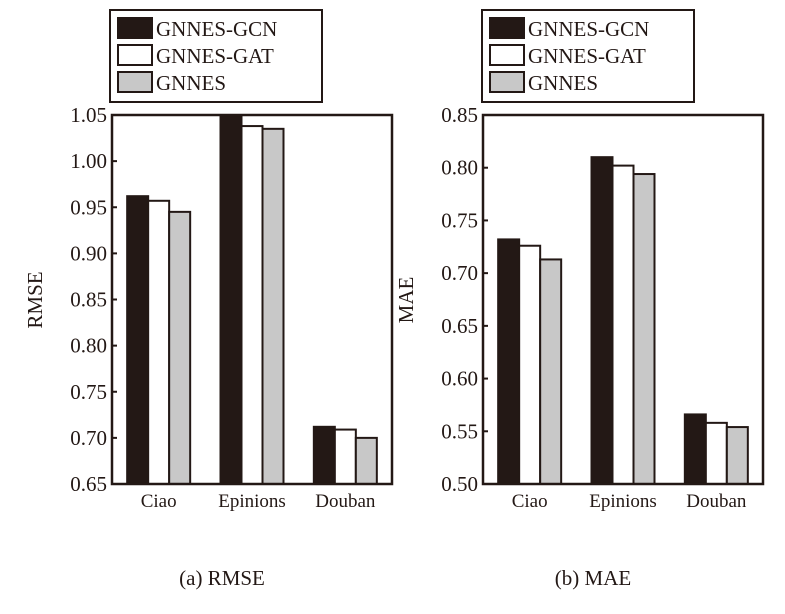 This screenshot has height=614, width=785. Describe the element at coordinates (459, 431) in the screenshot. I see `y-tick-label: 0.55` at that location.